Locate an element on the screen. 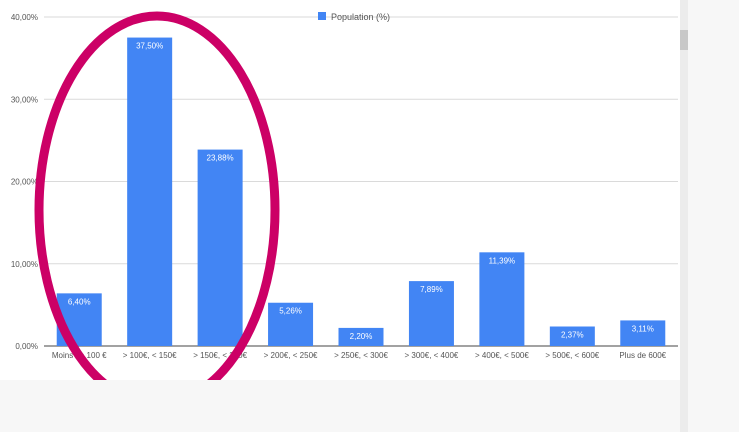 The width and height of the screenshot is (739, 432). x-tick-label: > 150€, < 200€ is located at coordinates (220, 355).